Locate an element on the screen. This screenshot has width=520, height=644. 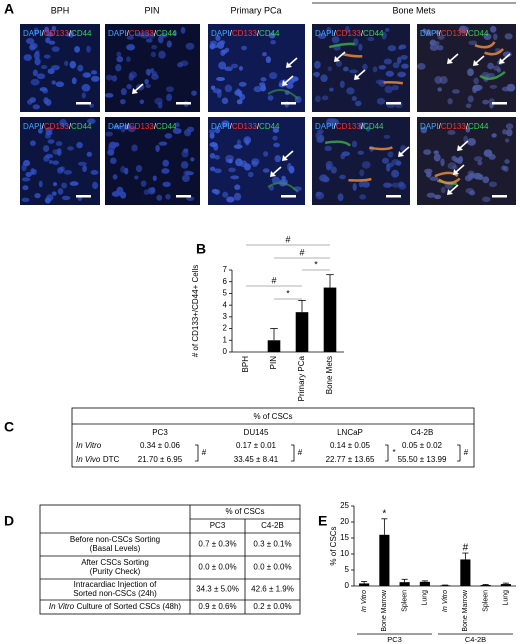
table-cell: 0.14 ± 0.05 is located at coordinates (350, 445).